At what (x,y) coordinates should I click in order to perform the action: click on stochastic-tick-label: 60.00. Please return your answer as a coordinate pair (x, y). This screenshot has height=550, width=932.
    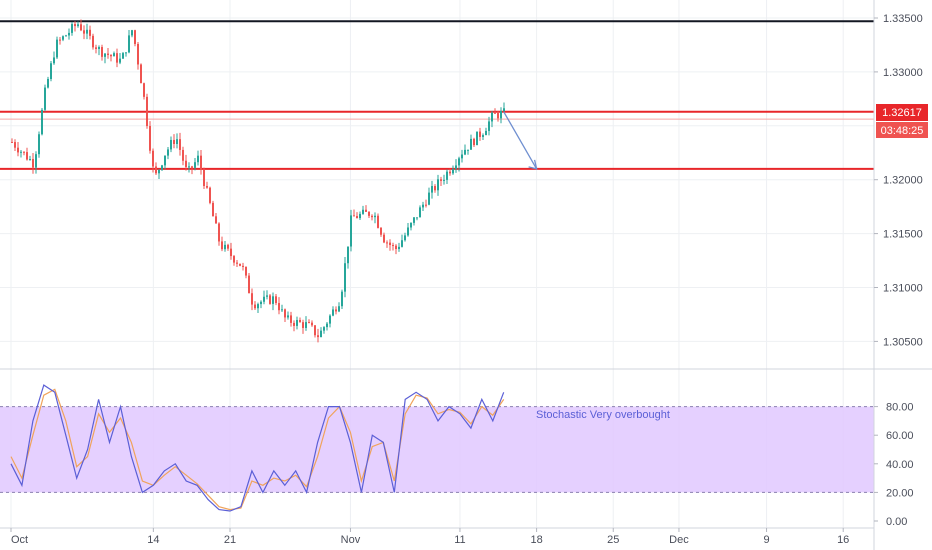
    Looking at the image, I should click on (900, 436).